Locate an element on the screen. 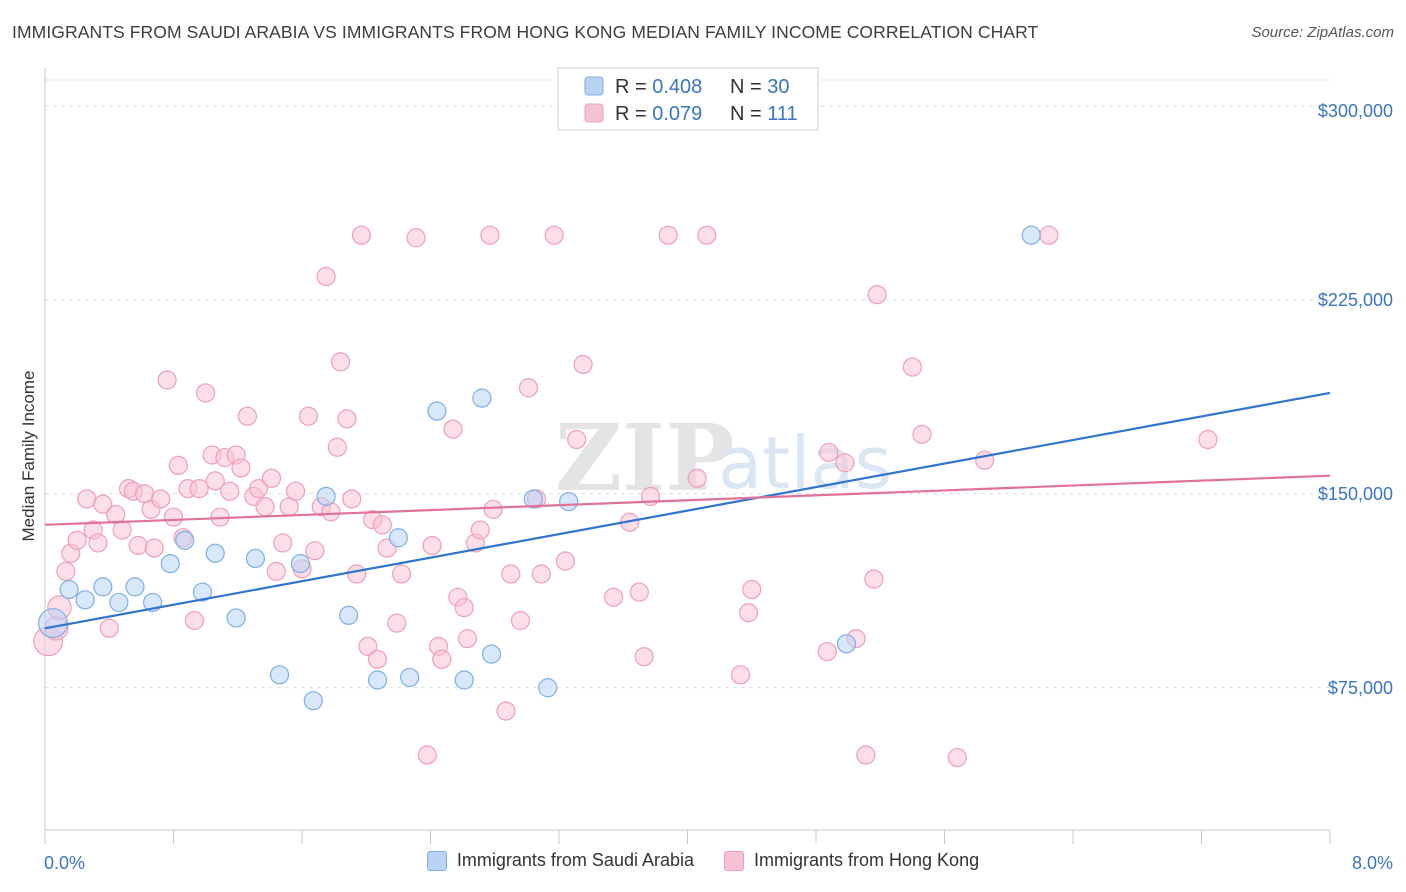  svg-text: N = 111 is located at coordinates (764, 114).